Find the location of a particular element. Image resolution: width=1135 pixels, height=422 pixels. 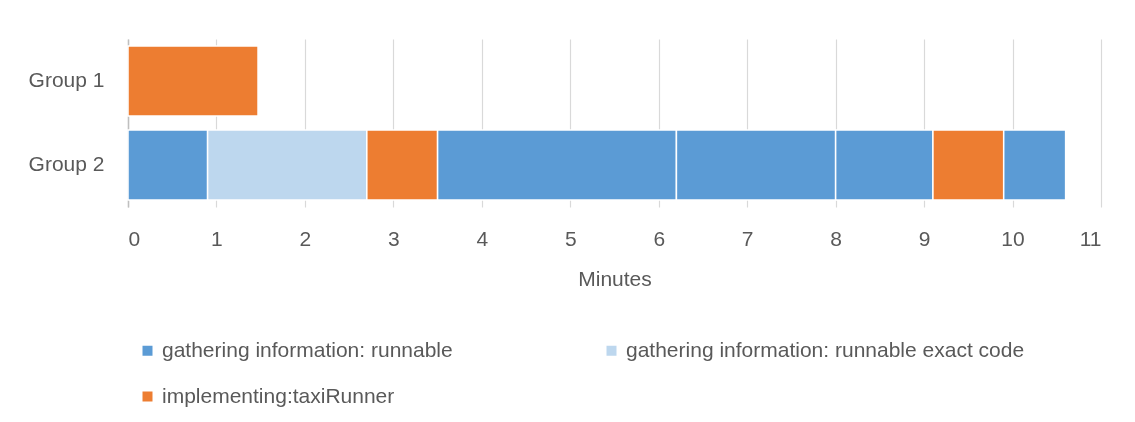

x-tick-label: 10 is located at coordinates (1013, 238).